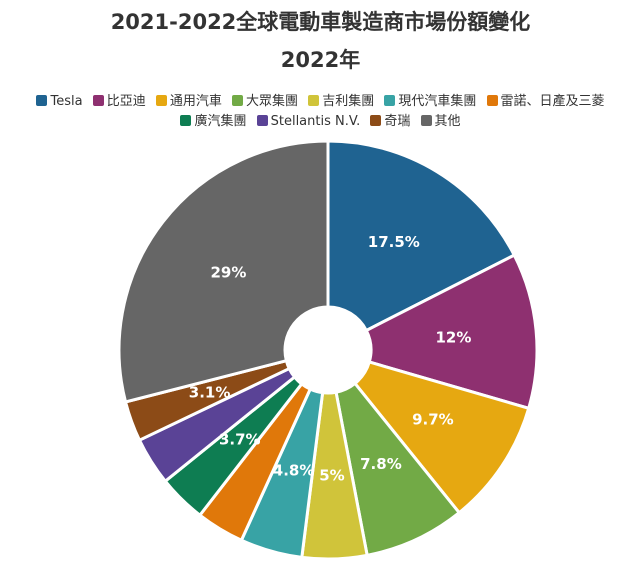 This screenshot has width=641, height=572. Describe the element at coordinates (331, 475) in the screenshot. I see `slice-label-4: 5%` at that location.